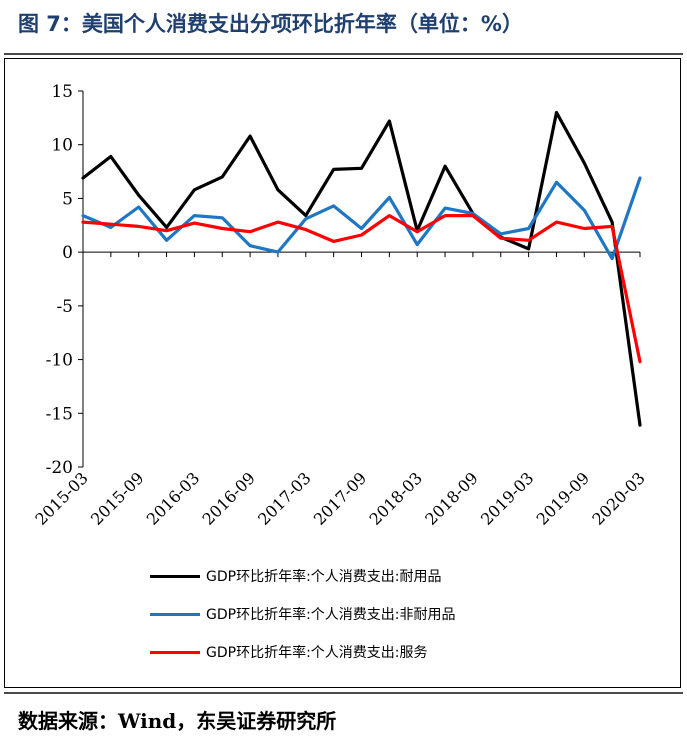  What do you see at coordinates (59, 468) in the screenshot?
I see `y-tick-label: -20` at bounding box center [59, 468].